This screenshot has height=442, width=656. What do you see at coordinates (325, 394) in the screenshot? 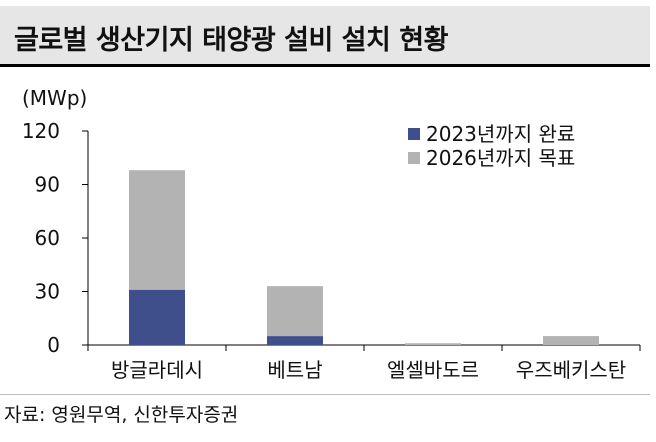
I see `footer-divider` at bounding box center [325, 394].